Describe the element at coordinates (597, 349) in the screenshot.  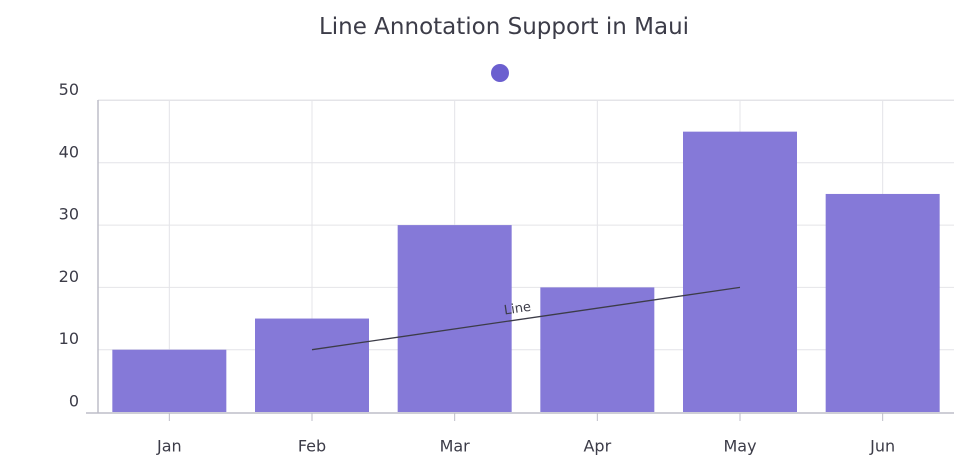
I see `bar-apr` at that location.